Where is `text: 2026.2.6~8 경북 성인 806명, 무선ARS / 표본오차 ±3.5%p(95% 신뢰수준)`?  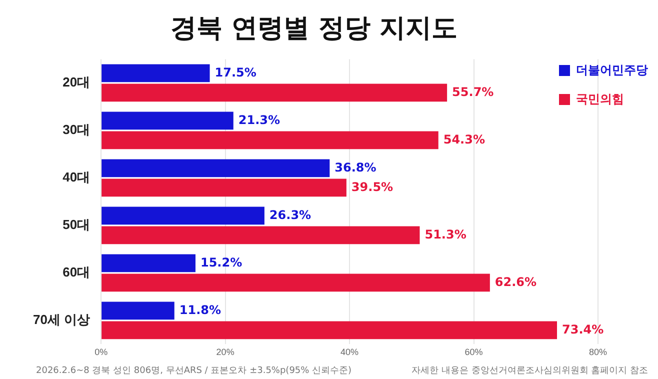
text: 2026.2.6~8 경북 성인 806명, 무선ARS / 표본오차 ±3.5%p(95% 신뢰수준) is located at coordinates (194, 371).